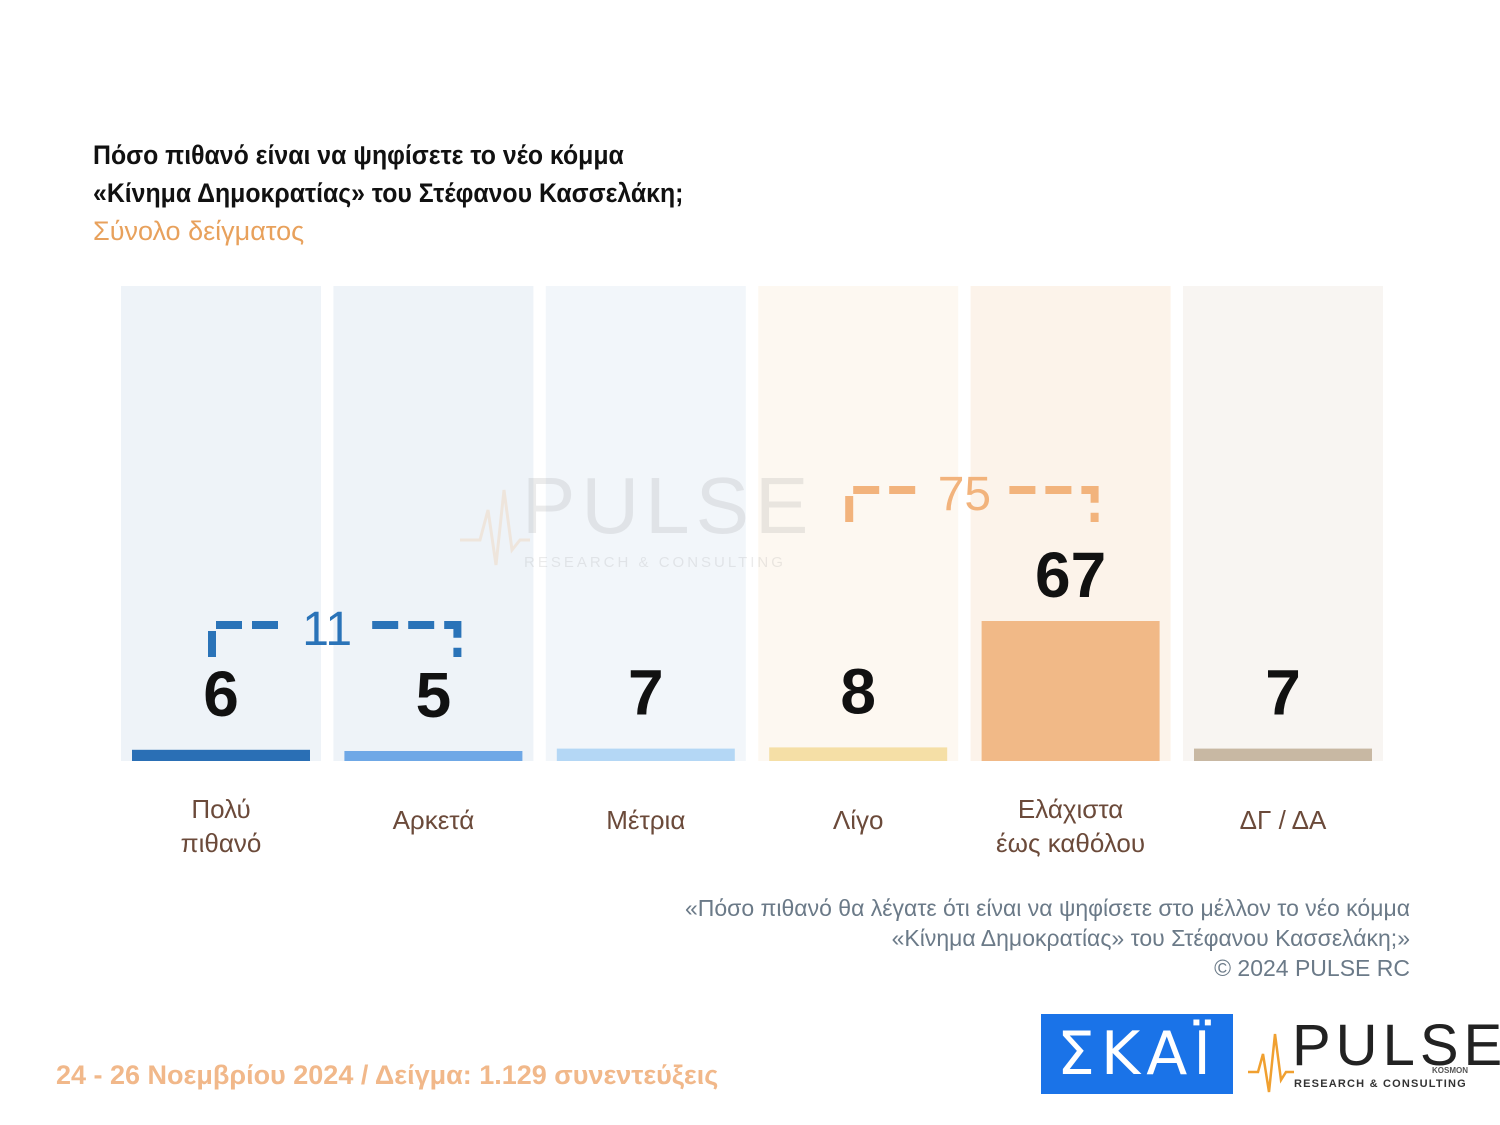 The image size is (1500, 1125). Describe the element at coordinates (221, 843) in the screenshot. I see `category-label: πιθανό` at that location.